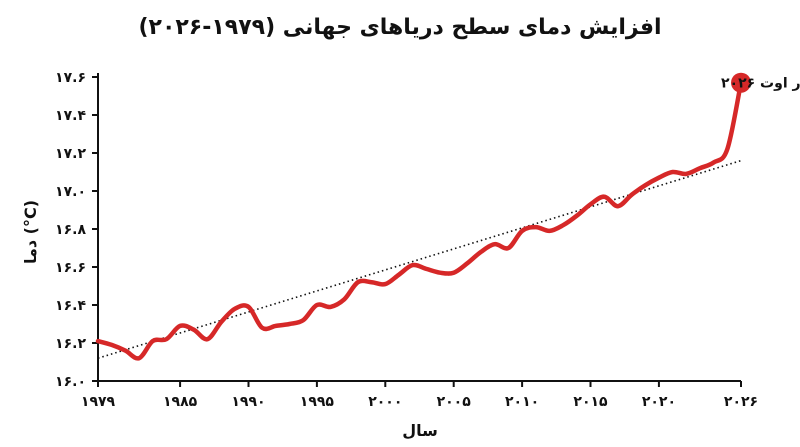 The height and width of the screenshot is (447, 800). Describe the element at coordinates (98, 402) in the screenshot. I see `x-tick-label: ۱۹۷۹` at that location.